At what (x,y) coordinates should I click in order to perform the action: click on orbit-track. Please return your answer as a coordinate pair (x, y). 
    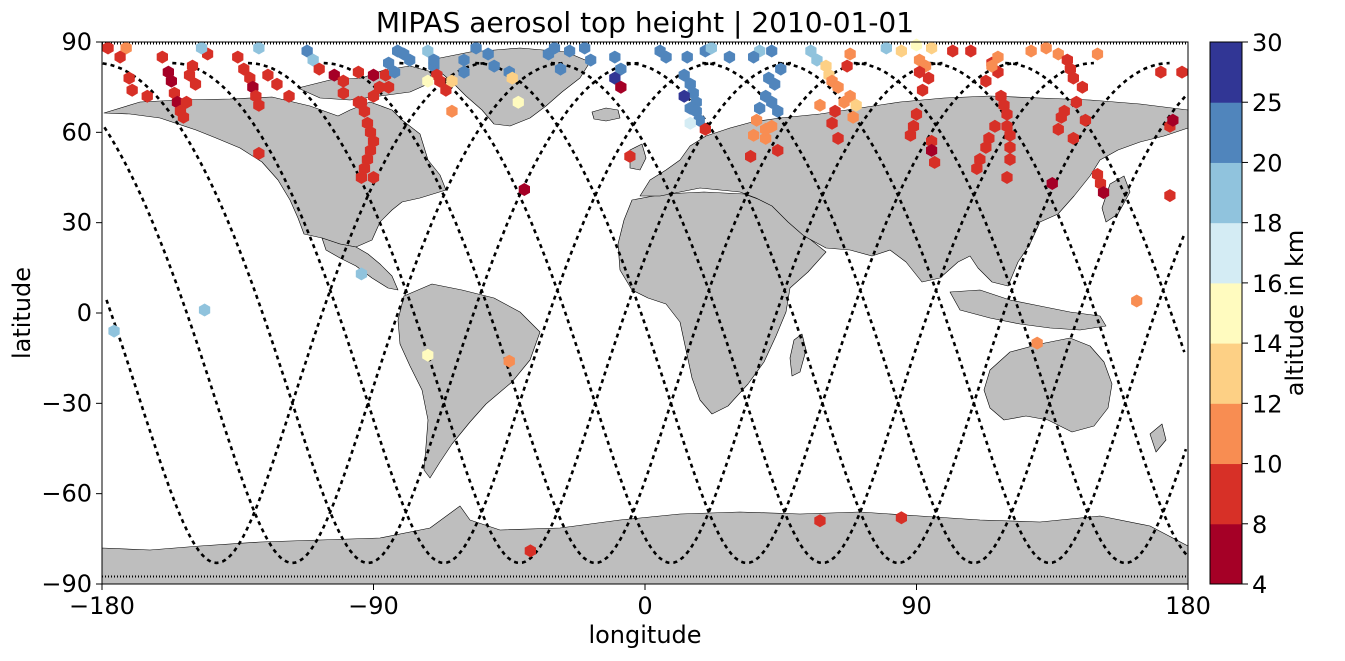
    Looking at the image, I should click on (1058, 308).